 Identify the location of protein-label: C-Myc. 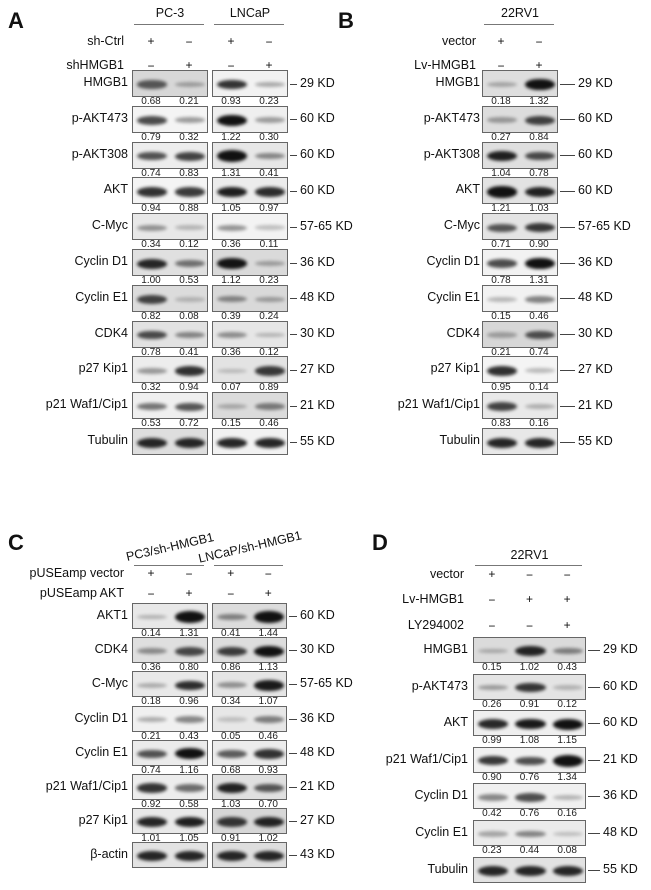
(109, 225).